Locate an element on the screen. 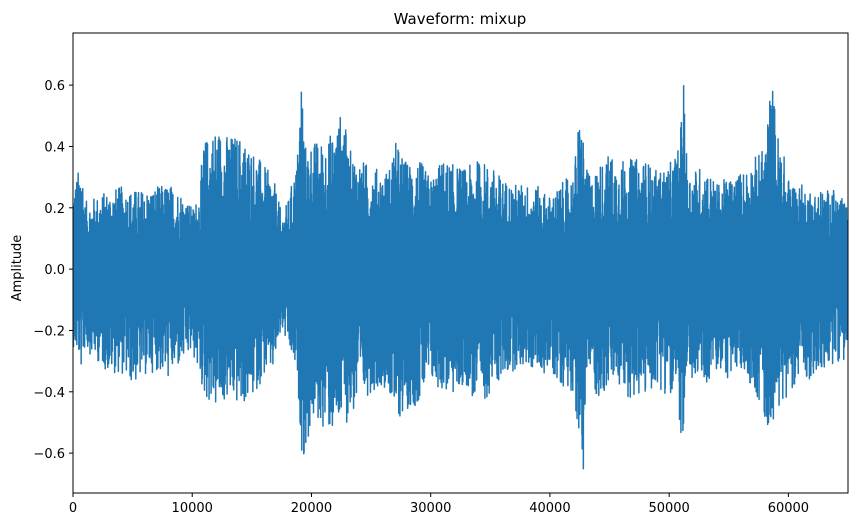 This screenshot has width=857, height=528. y-axis: −0.6 −0.4 −0.2 0.0 0.2 0.4 0.6 is located at coordinates (53, 270).